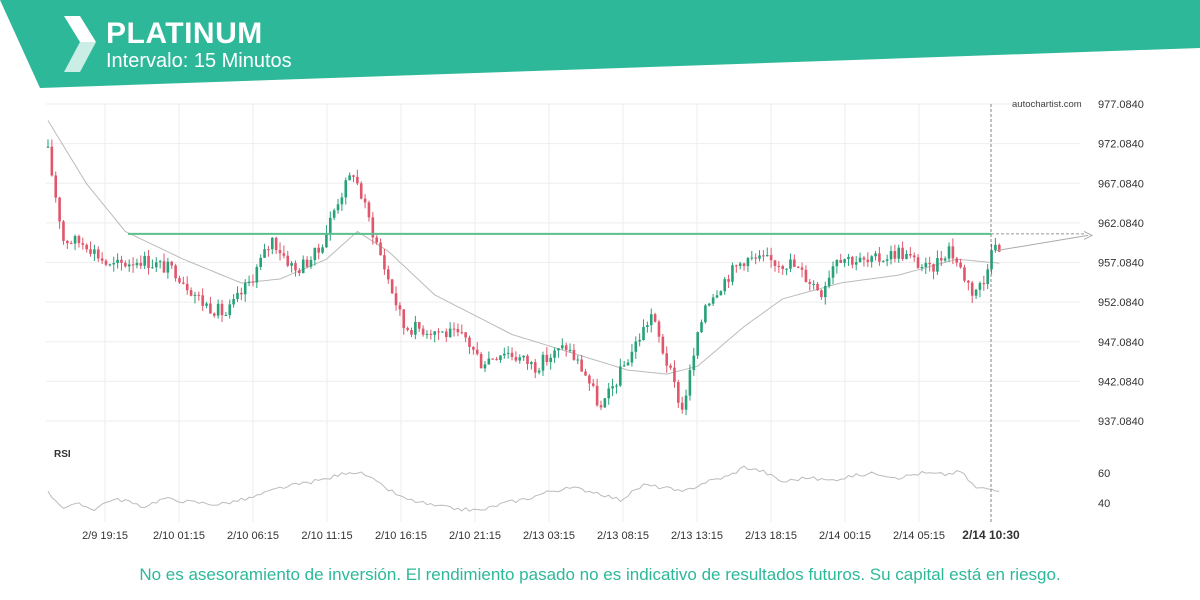 This screenshot has height=600, width=1200. Describe the element at coordinates (80, 44) in the screenshot. I see `logo-icon` at that location.